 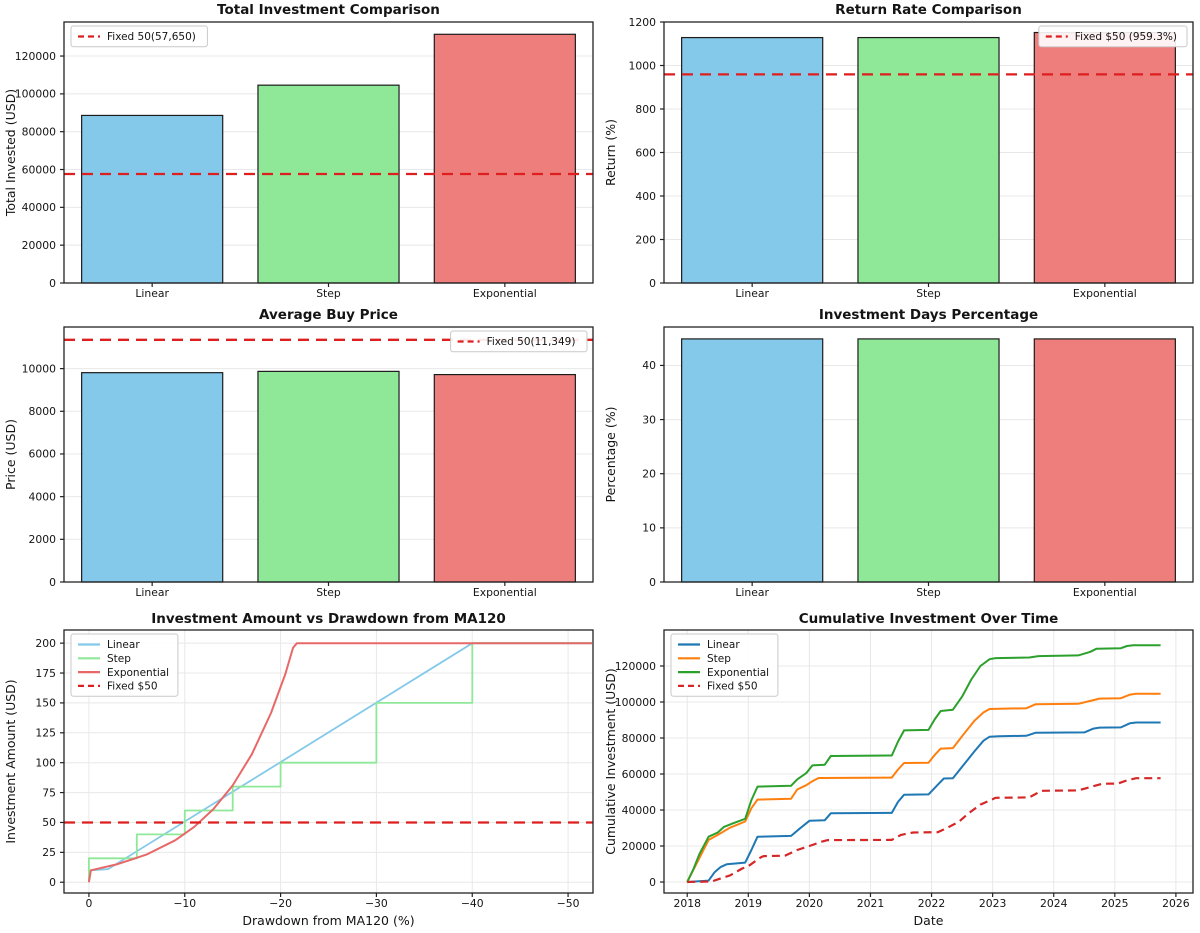 What do you see at coordinates (649, 528) in the screenshot?
I see `y-tick-label: 10` at bounding box center [649, 528].